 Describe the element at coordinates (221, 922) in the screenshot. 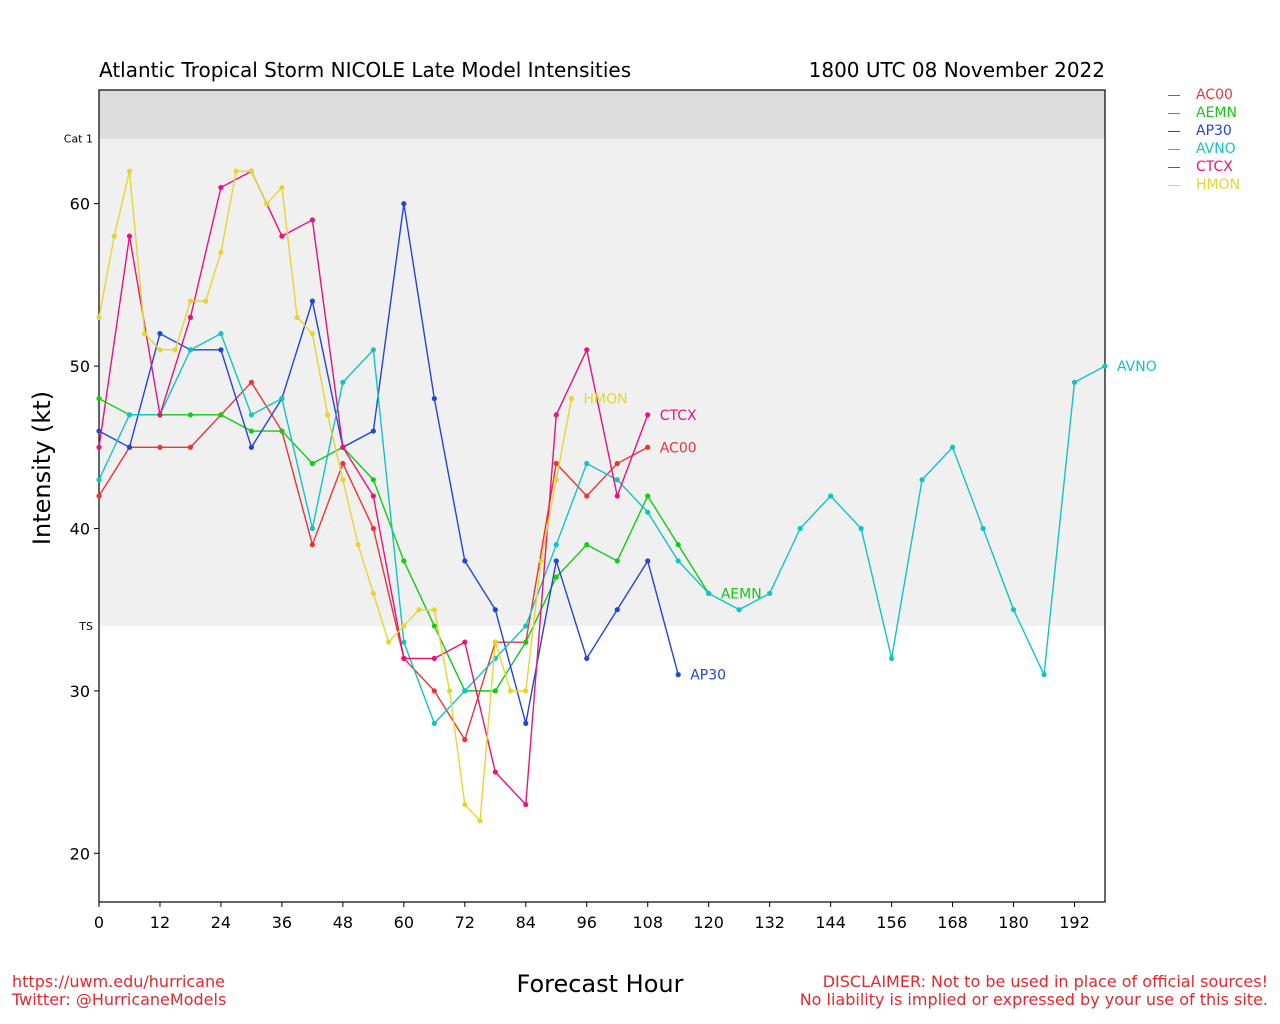

I see `x-tick-label: 24` at that location.